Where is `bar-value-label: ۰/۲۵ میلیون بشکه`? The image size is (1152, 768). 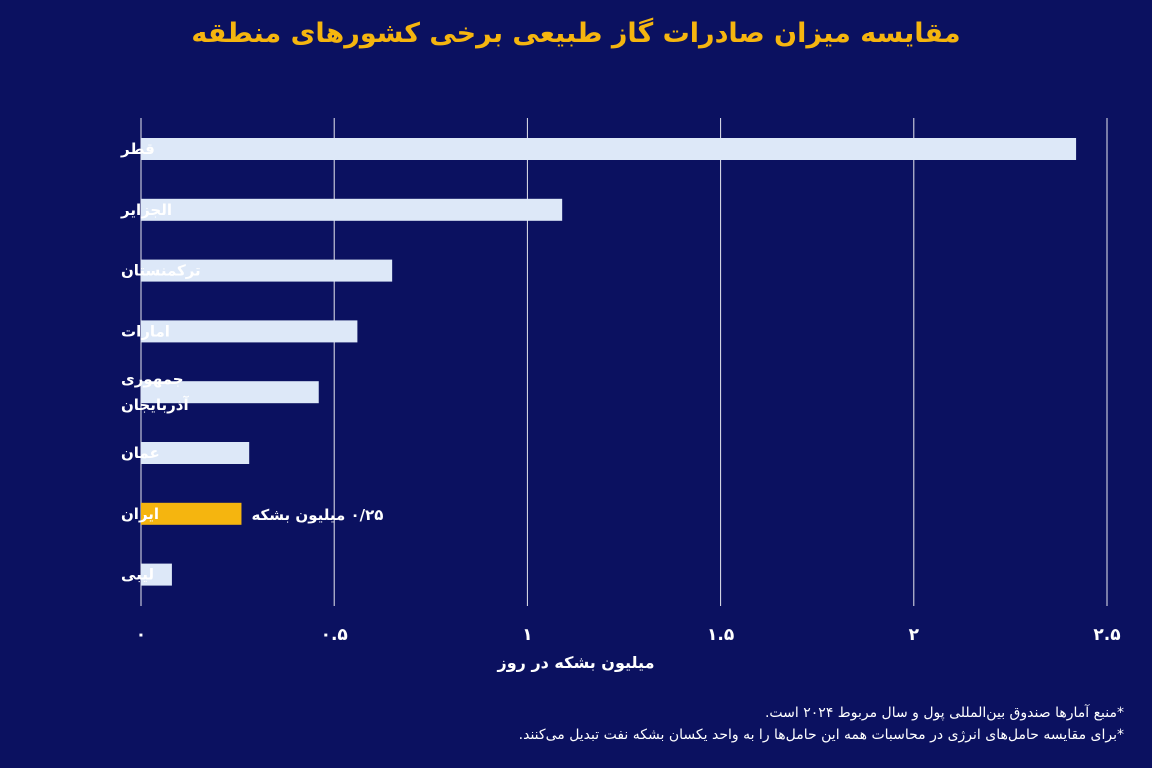
bar-value-label: ۰/۲۵ میلیون بشکه is located at coordinates (317, 515).